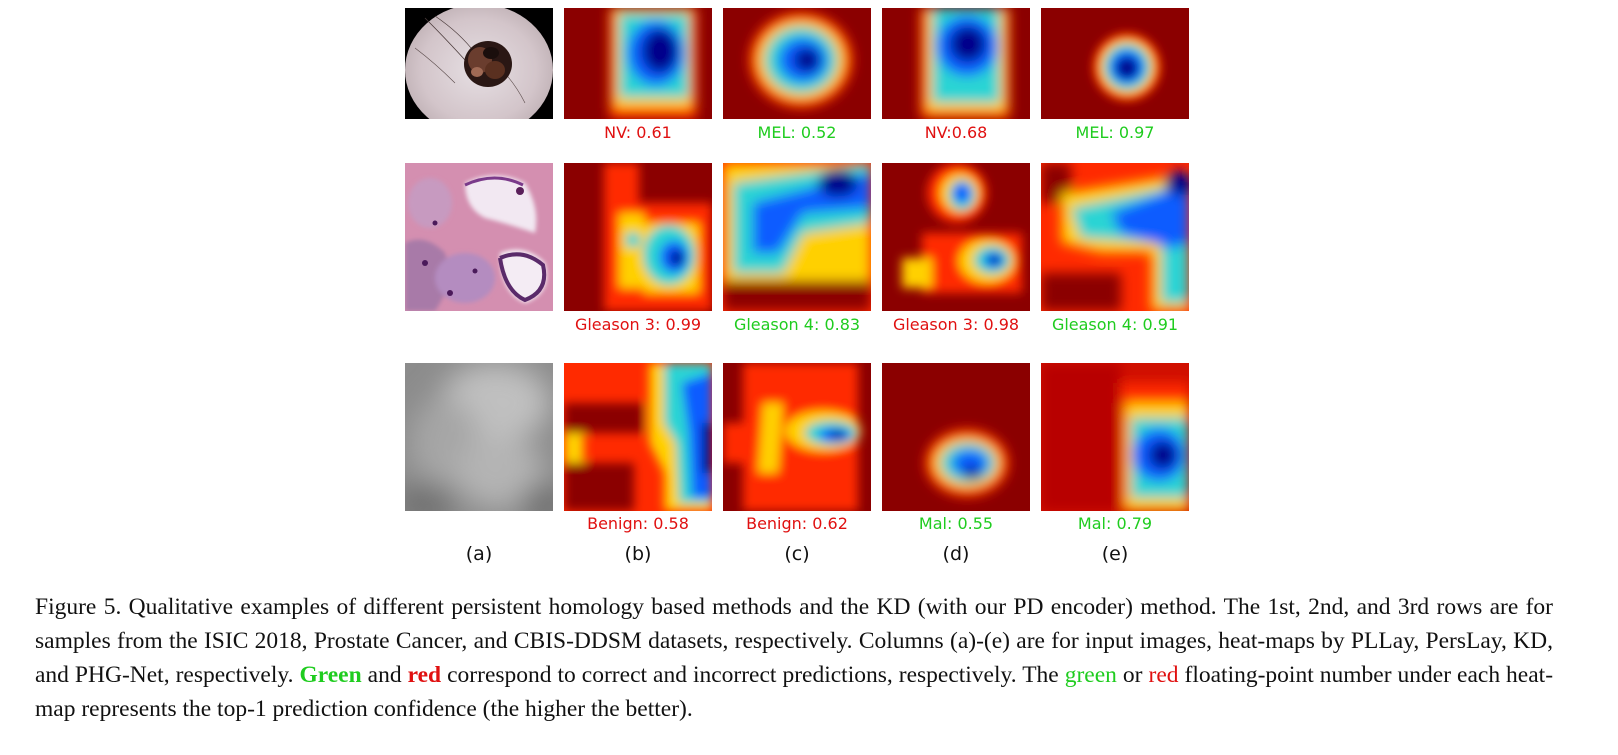 This screenshot has height=755, width=1618. I want to click on prediction-label: Benign: 0.58, so click(638, 523).